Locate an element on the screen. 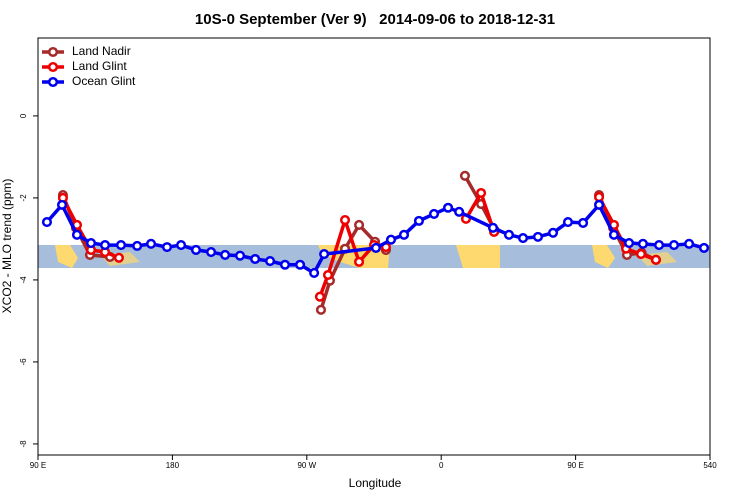 The width and height of the screenshot is (750, 500). legend-label: Ocean Glint is located at coordinates (104, 81).